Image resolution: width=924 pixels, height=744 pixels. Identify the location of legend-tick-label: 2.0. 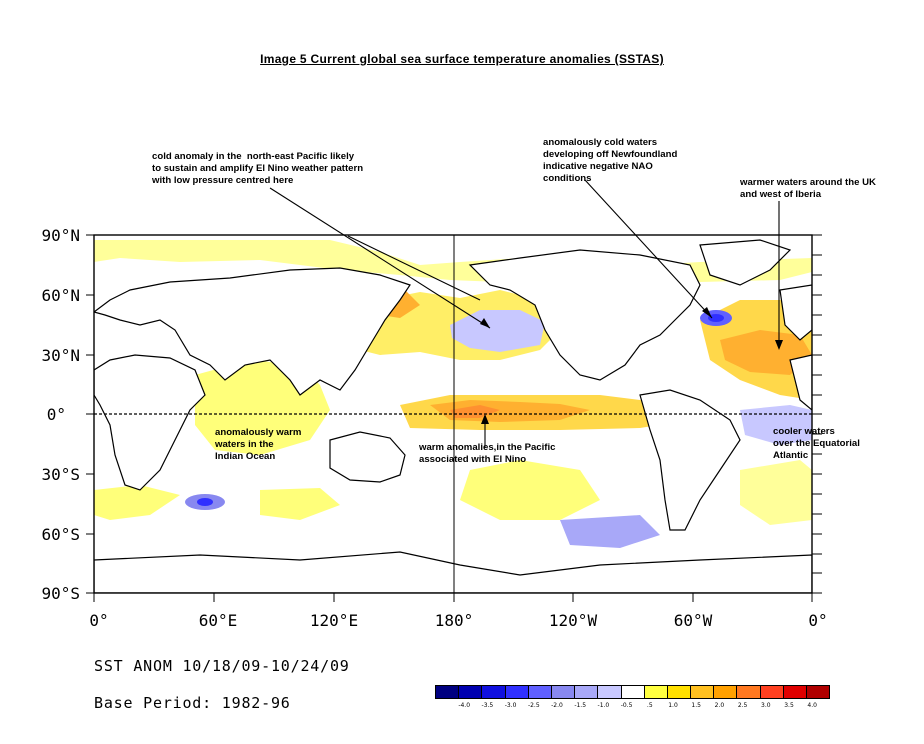
(719, 705).